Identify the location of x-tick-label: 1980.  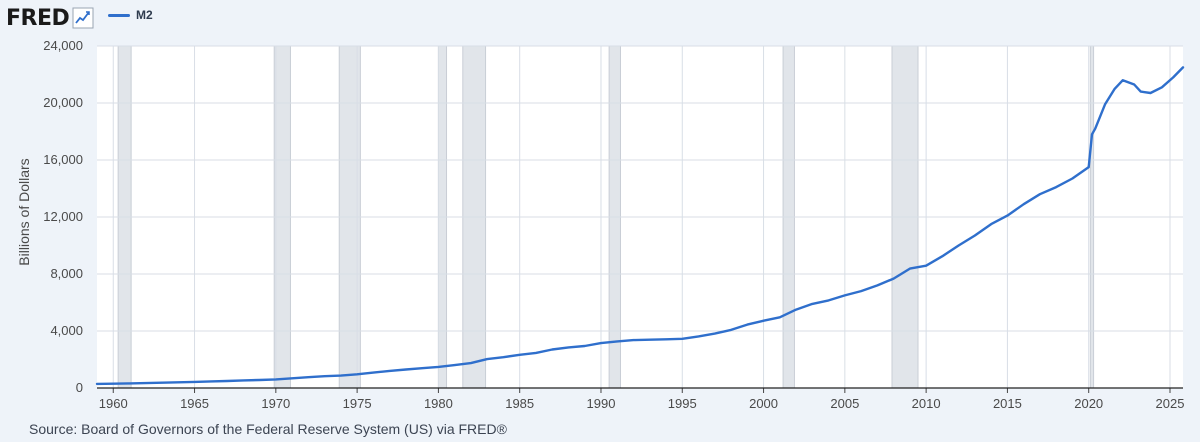
(438, 403).